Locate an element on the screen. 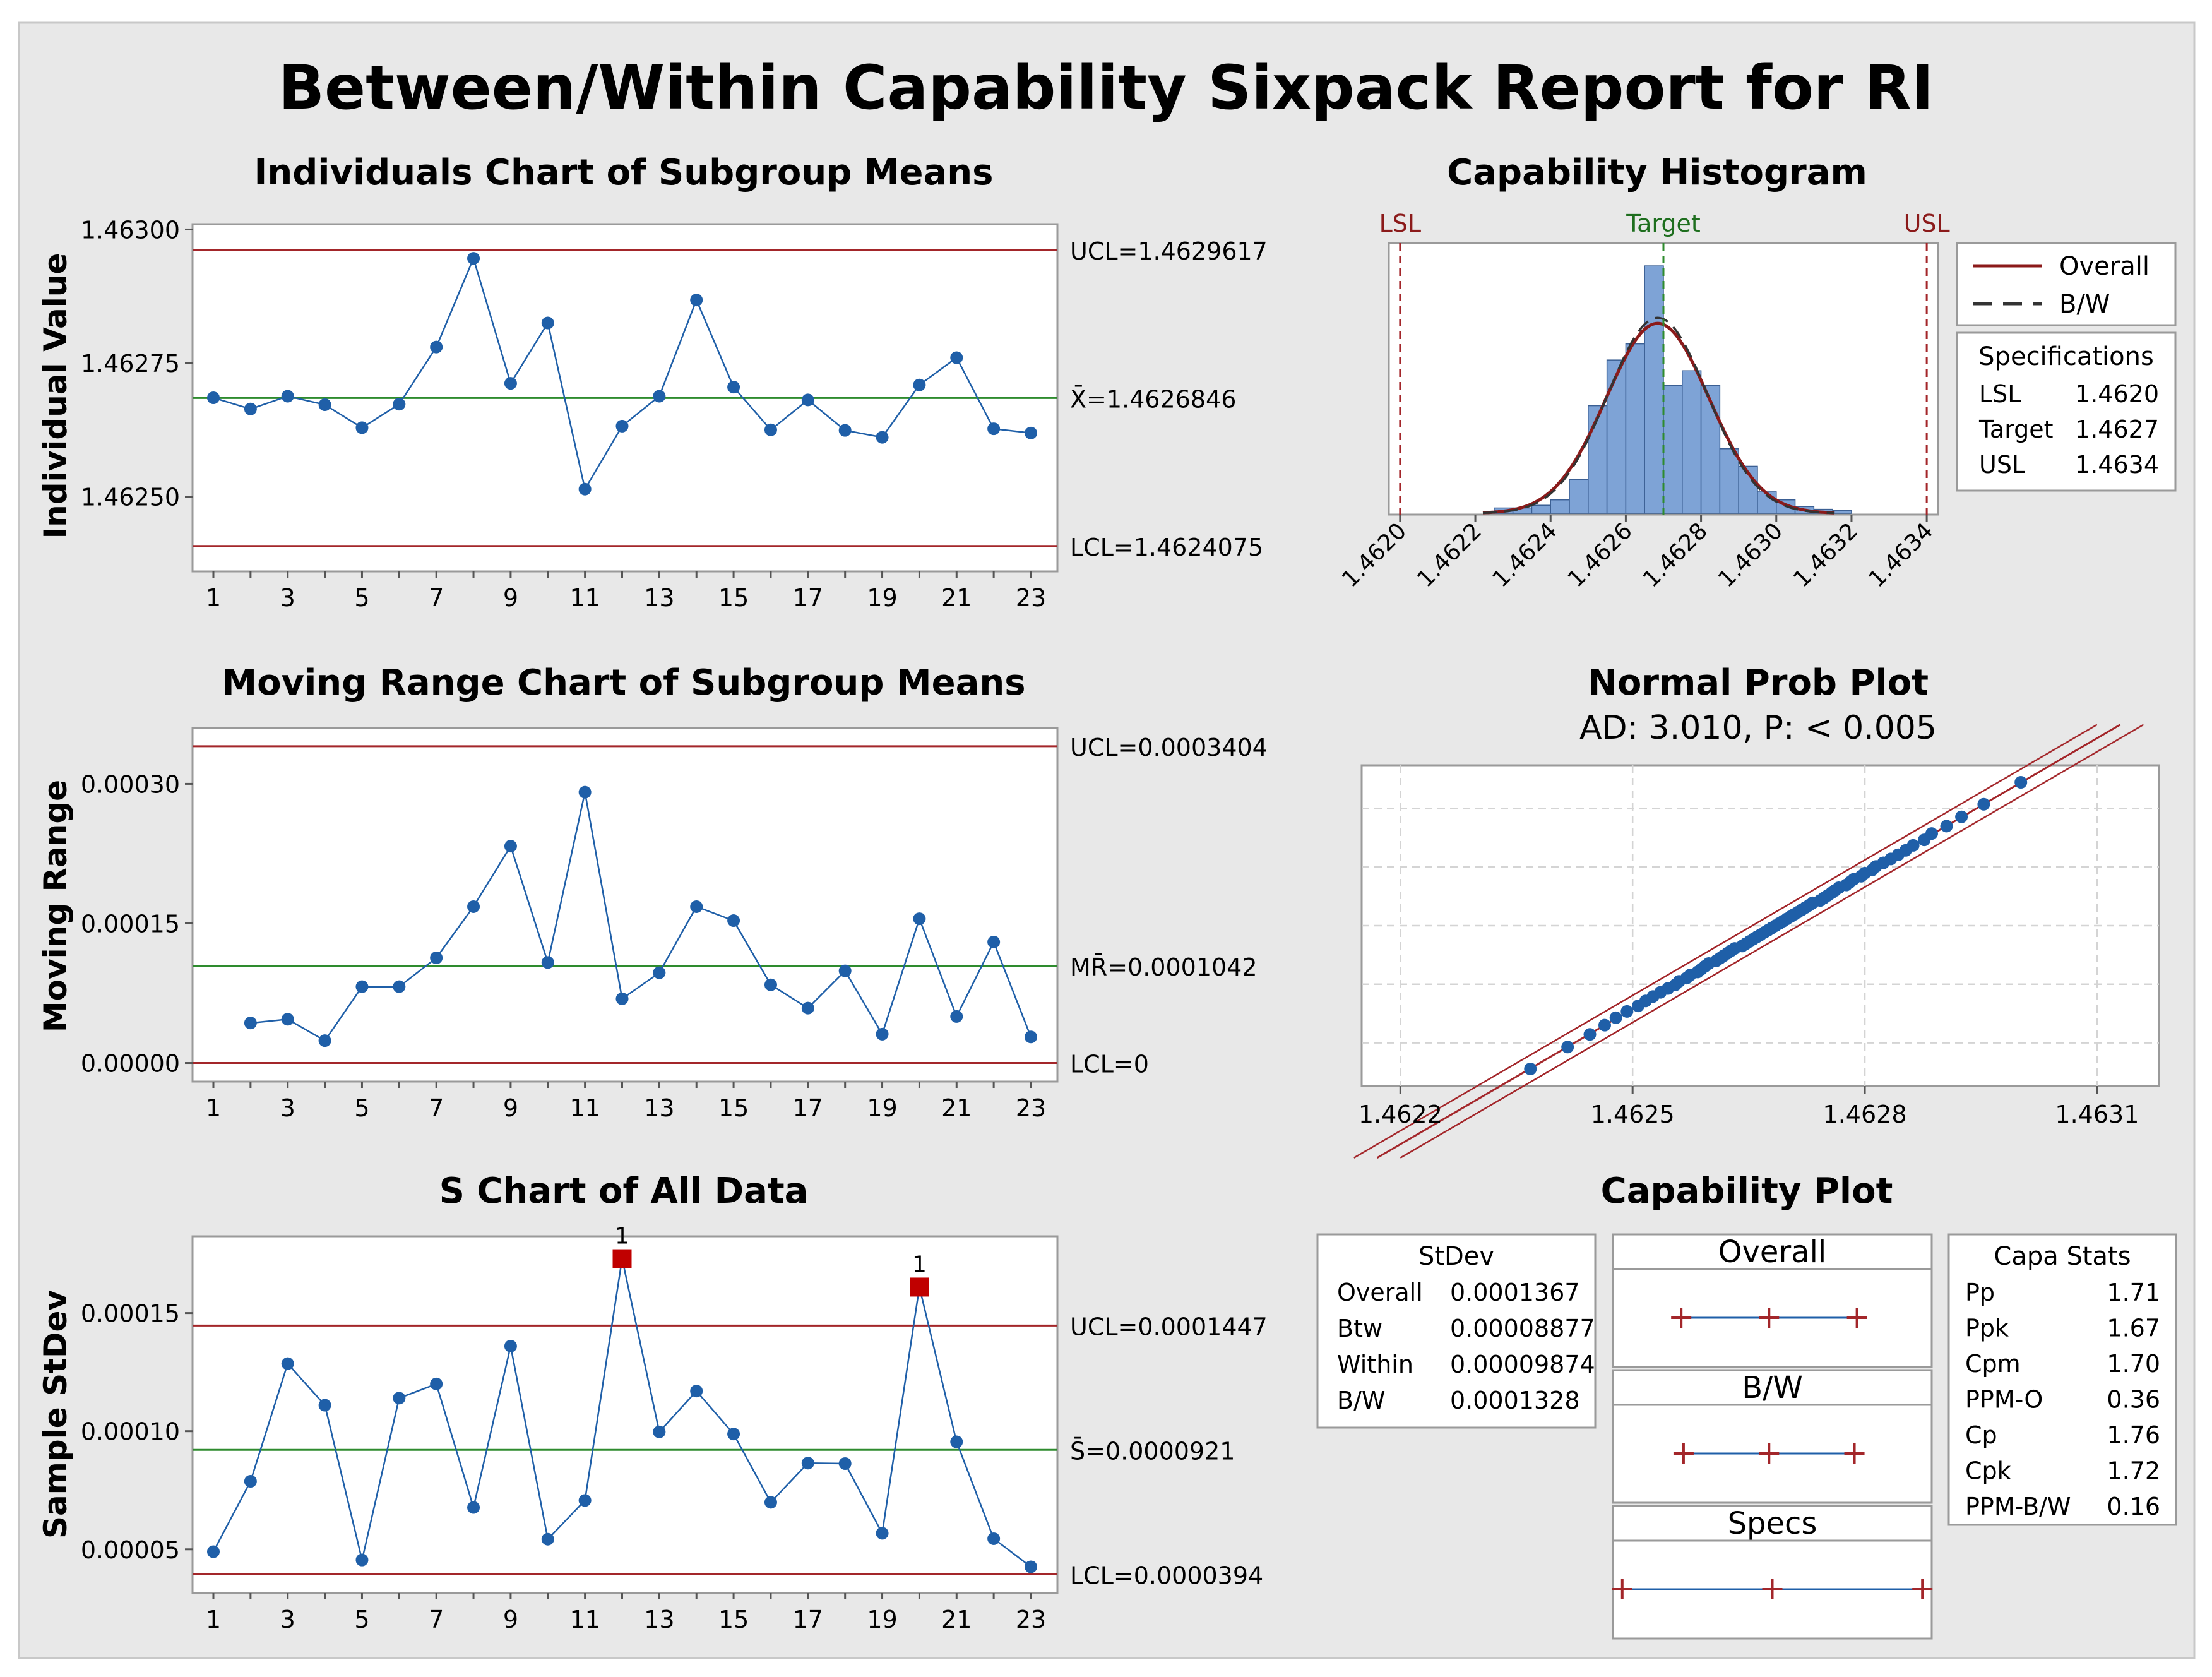 The height and width of the screenshot is (1677, 2212). s-chart-x-tick-label: 5 is located at coordinates (361, 1620).